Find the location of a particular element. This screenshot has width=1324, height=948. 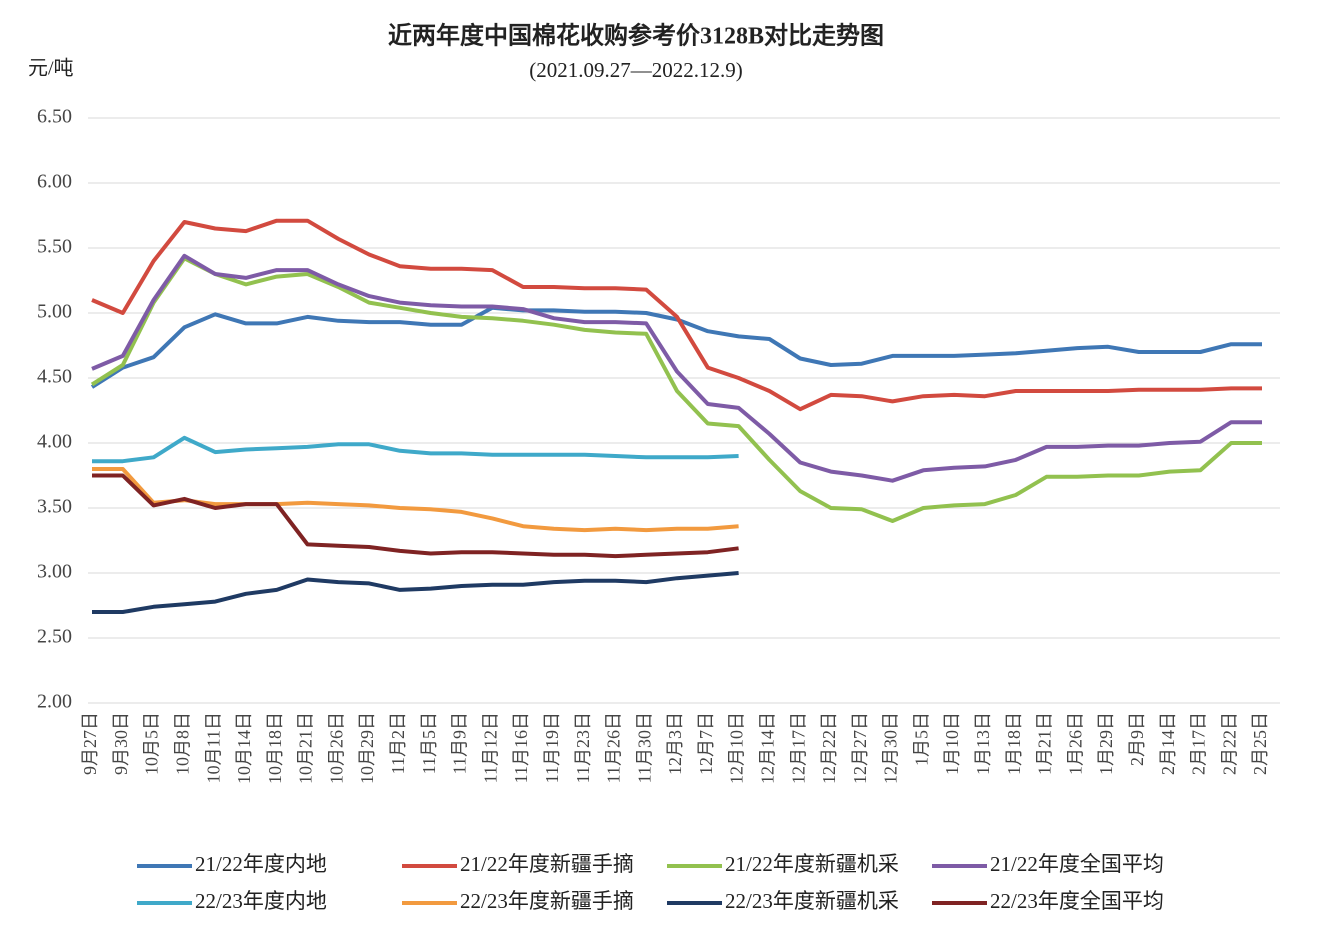

x-tick-label: 11月26日 is located at coordinates (614, 747).